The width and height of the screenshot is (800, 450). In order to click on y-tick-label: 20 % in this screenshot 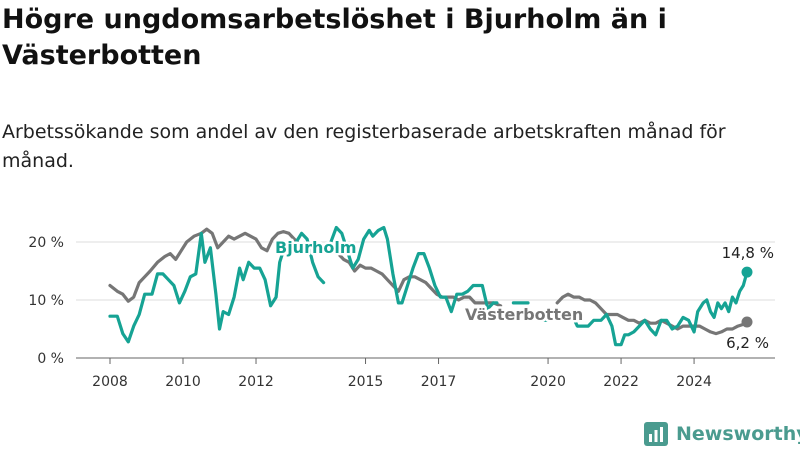, I will do `click(46, 243)`.